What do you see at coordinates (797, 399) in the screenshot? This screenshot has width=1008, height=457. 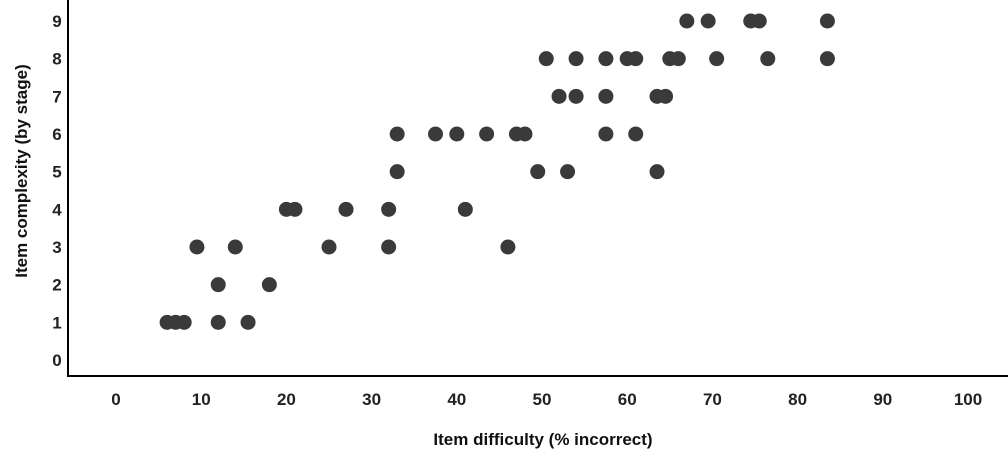 I see `x-tick-label: 80` at bounding box center [797, 399].